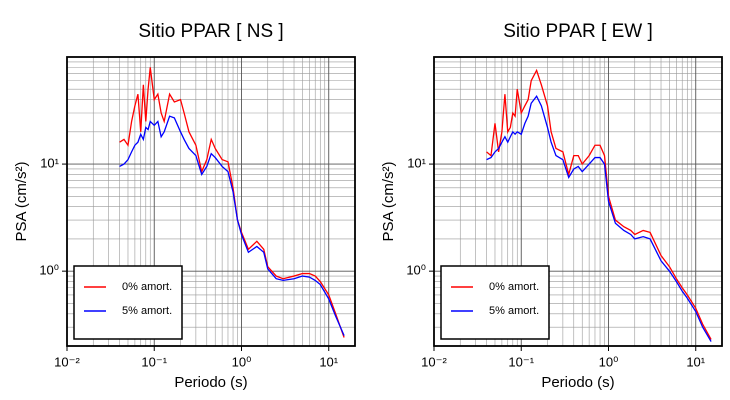 The width and height of the screenshot is (730, 400). What do you see at coordinates (210, 31) in the screenshot?
I see `chart-title: Sitio PPAR [ NS ]` at bounding box center [210, 31].